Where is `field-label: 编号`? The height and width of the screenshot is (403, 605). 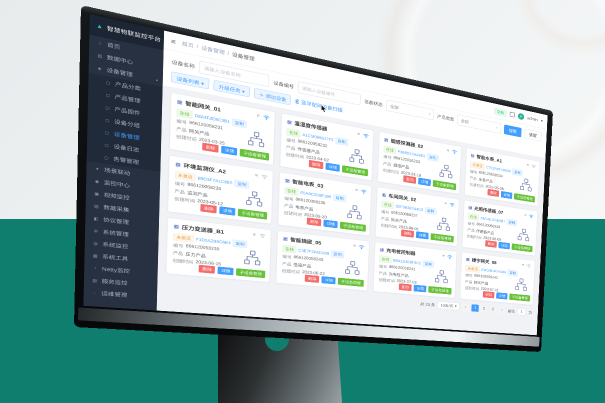
field-label: 编号 is located at coordinates (469, 275).